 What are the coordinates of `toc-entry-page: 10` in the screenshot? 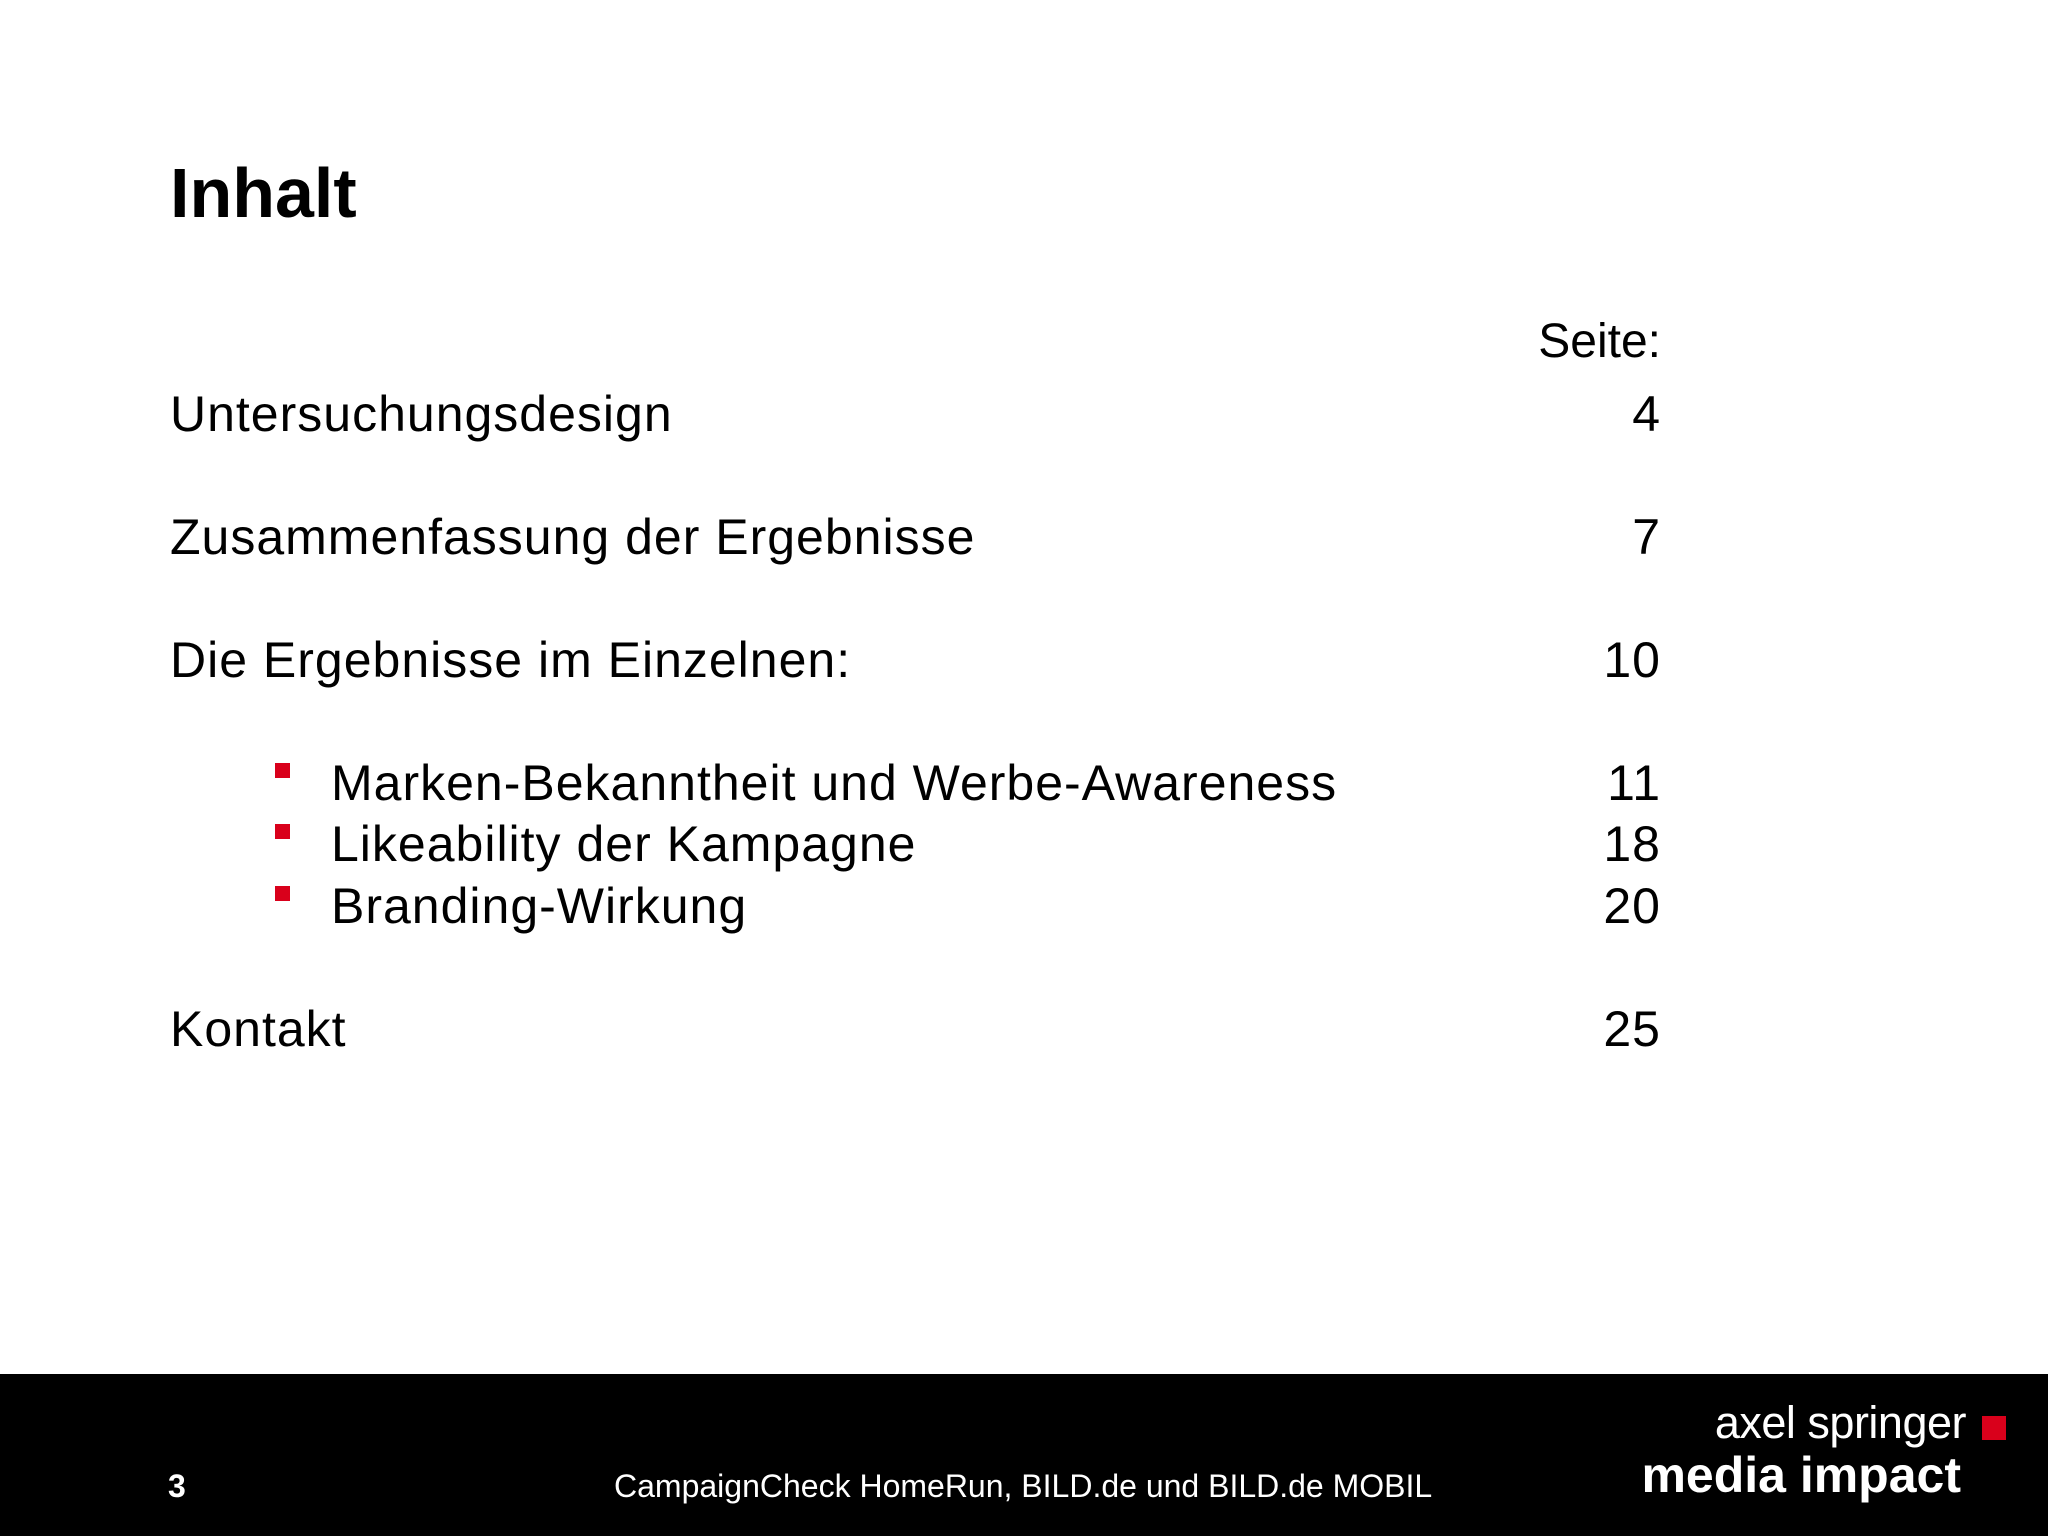 It's located at (1632, 660).